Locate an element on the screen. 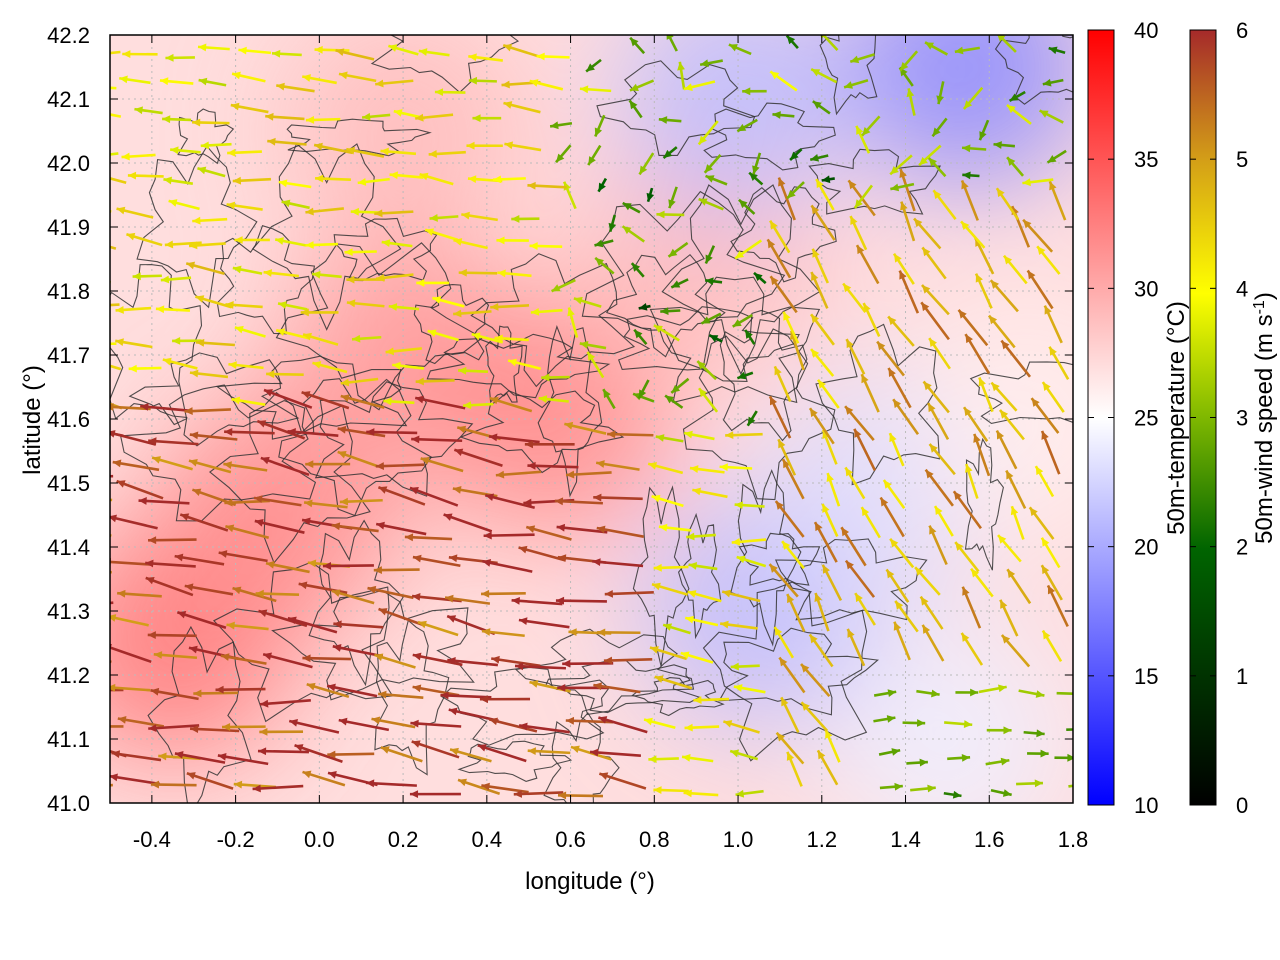 The height and width of the screenshot is (960, 1280). y-tick-label-9: 41.9 is located at coordinates (68, 227).